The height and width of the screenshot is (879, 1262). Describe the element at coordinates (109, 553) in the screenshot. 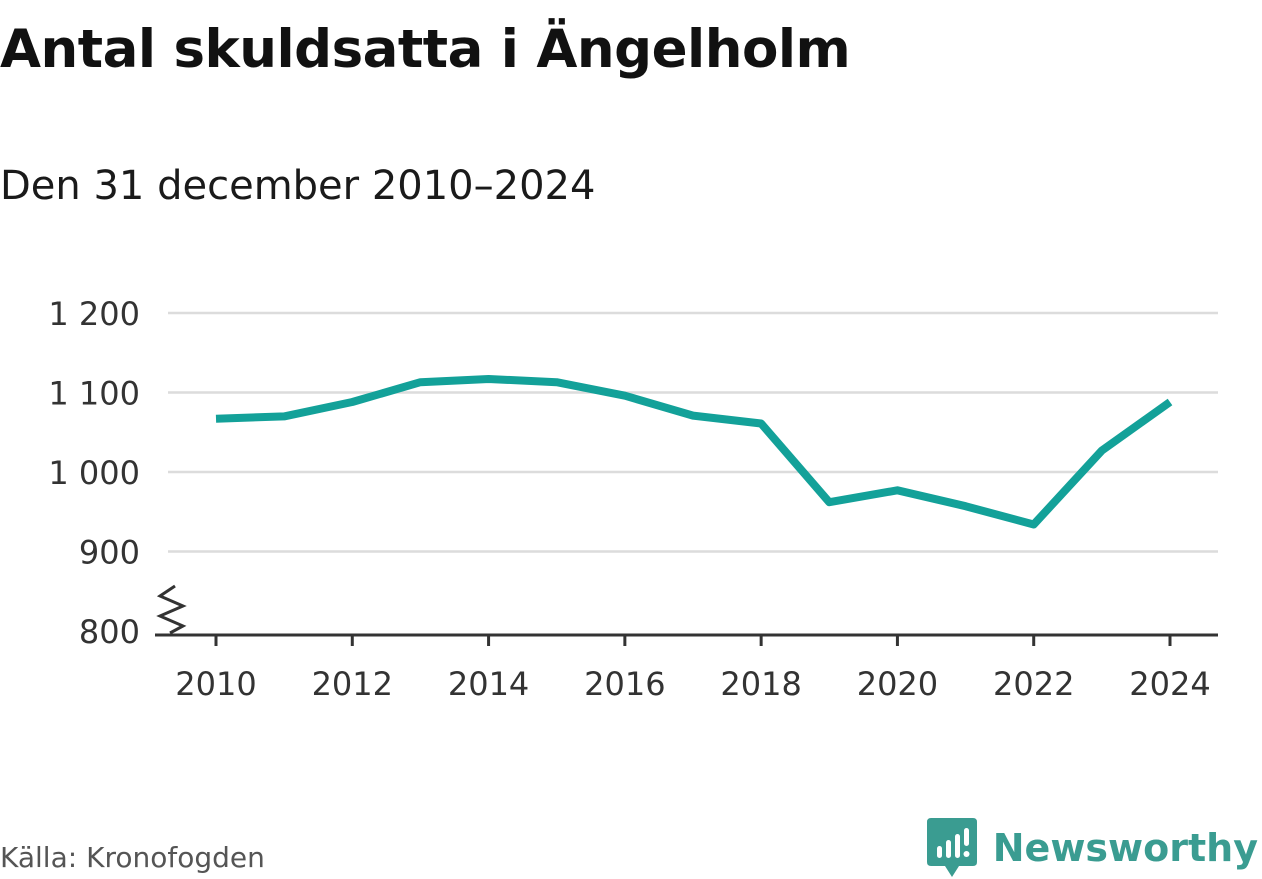

I see `y-tick-label: 900` at that location.